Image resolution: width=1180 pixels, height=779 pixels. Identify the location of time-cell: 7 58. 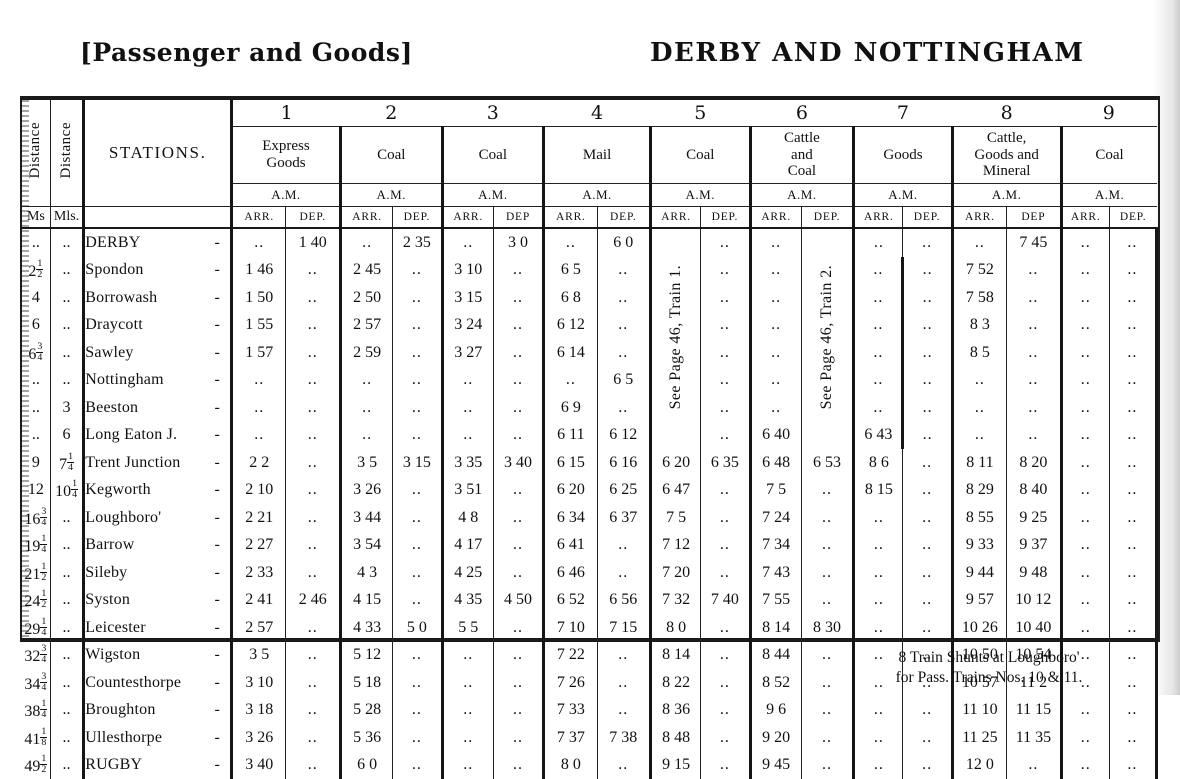
(979, 298).